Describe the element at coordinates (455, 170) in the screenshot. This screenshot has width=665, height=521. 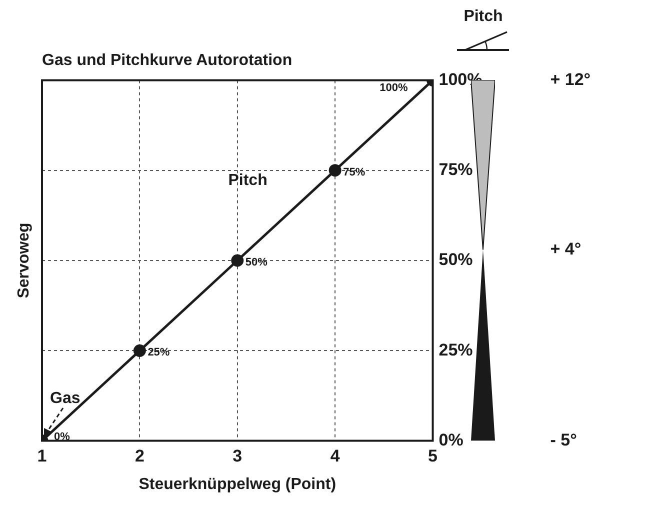
I see `y-tick-label: 75%` at that location.